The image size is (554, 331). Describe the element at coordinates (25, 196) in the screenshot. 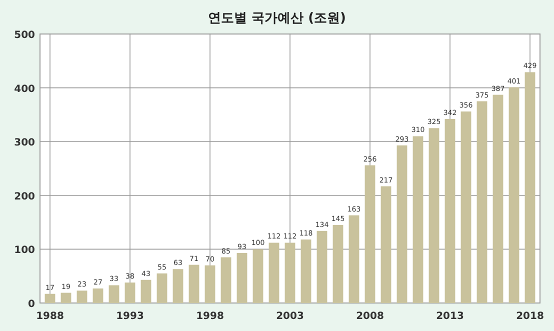

I see `y-tick-label: 200` at that location.